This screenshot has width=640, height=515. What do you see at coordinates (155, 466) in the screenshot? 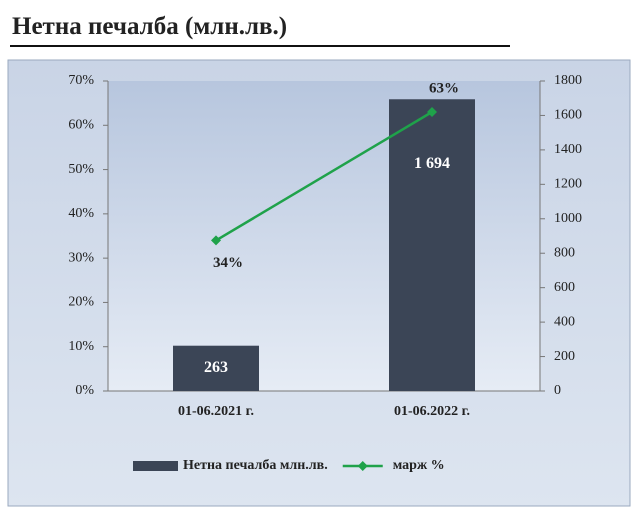
I see `legend-swatch` at bounding box center [155, 466].